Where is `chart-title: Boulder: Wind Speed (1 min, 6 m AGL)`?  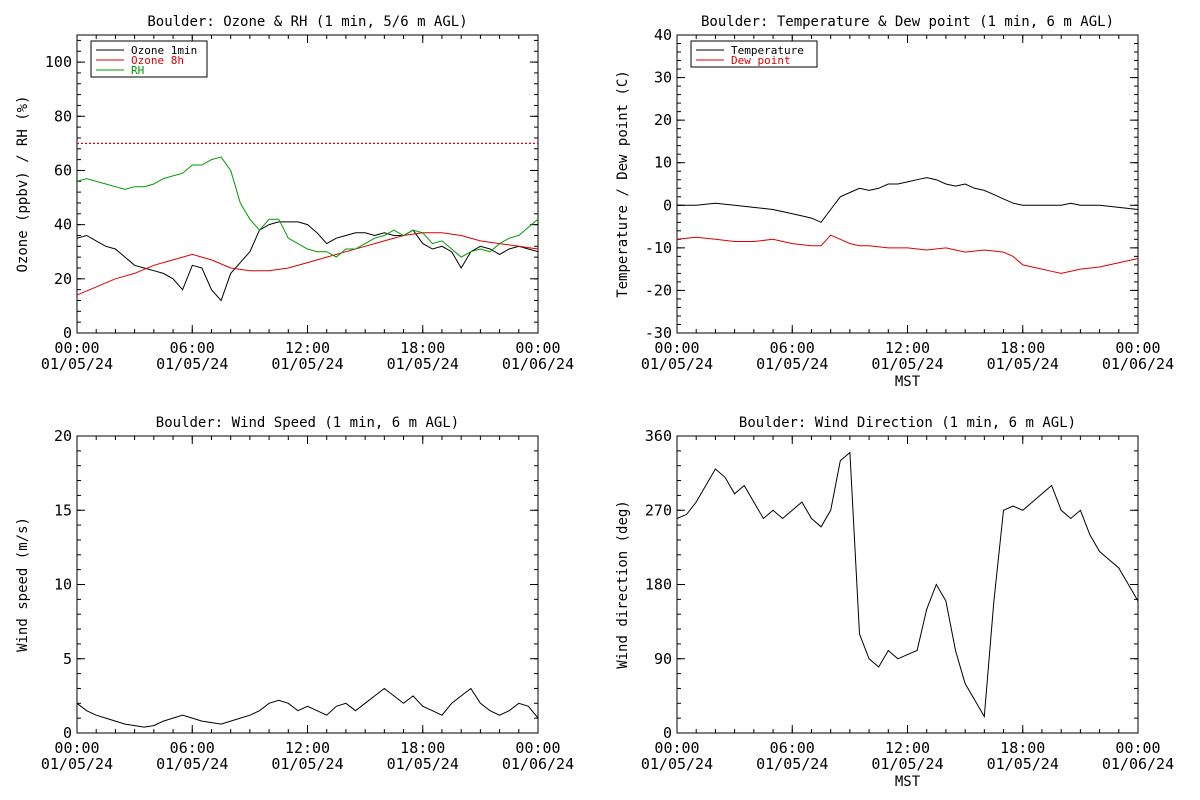
chart-title: Boulder: Wind Speed (1 min, 6 m AGL) is located at coordinates (307, 423).